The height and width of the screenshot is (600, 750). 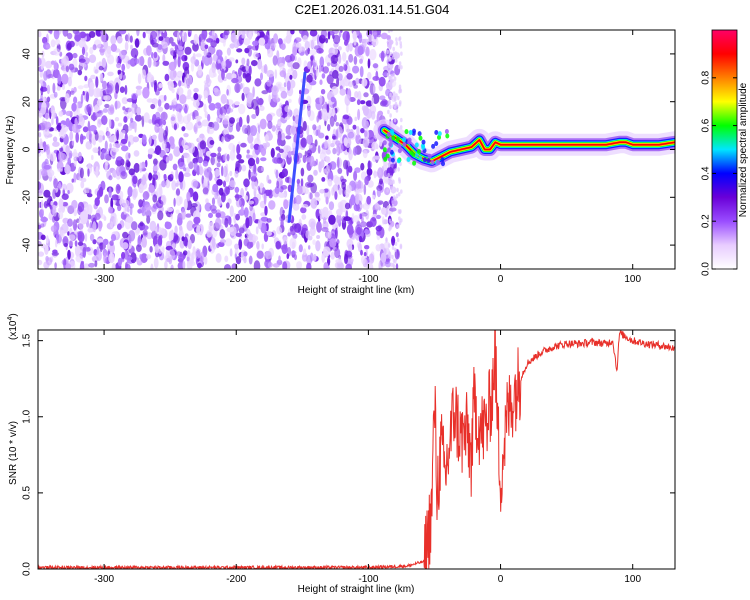 What do you see at coordinates (27, 149) in the screenshot?
I see `spectrogram-y-tick-label: 0` at bounding box center [27, 149].